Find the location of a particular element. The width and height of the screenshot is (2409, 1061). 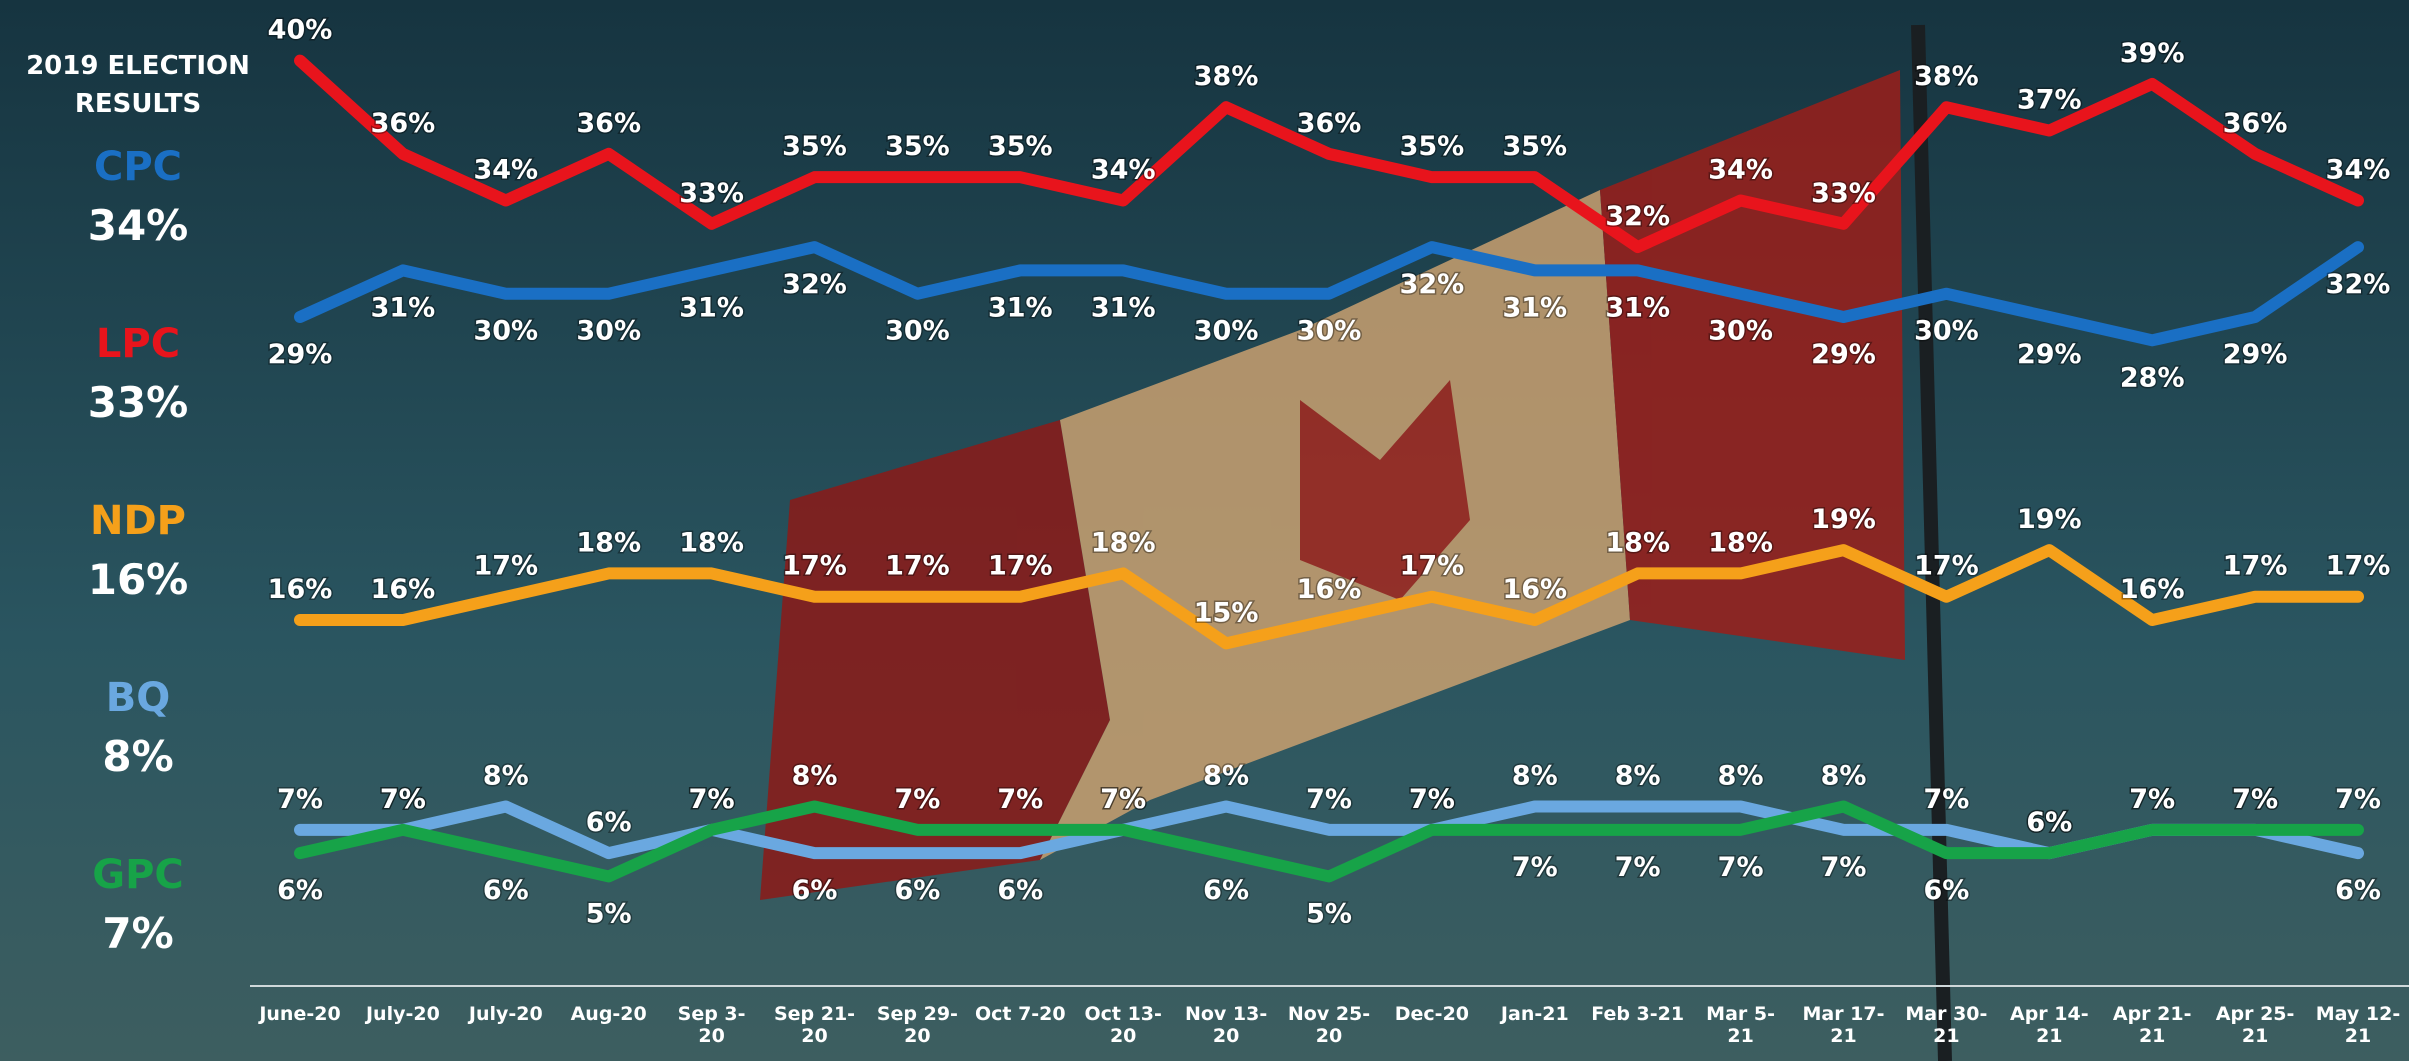

data-label: 38% is located at coordinates (1946, 76).